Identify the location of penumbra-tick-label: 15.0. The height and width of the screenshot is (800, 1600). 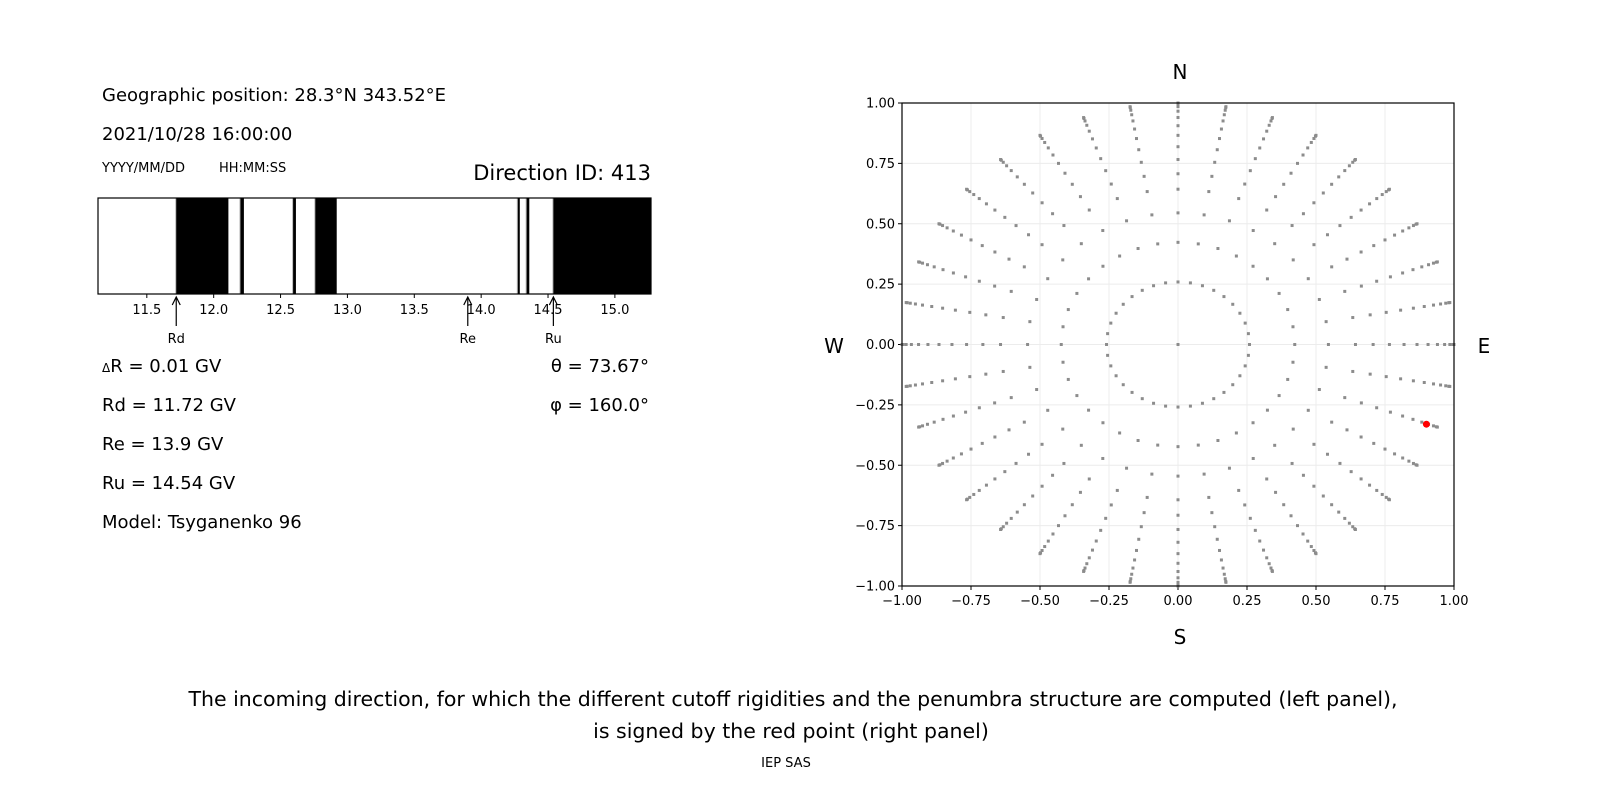
(614, 310).